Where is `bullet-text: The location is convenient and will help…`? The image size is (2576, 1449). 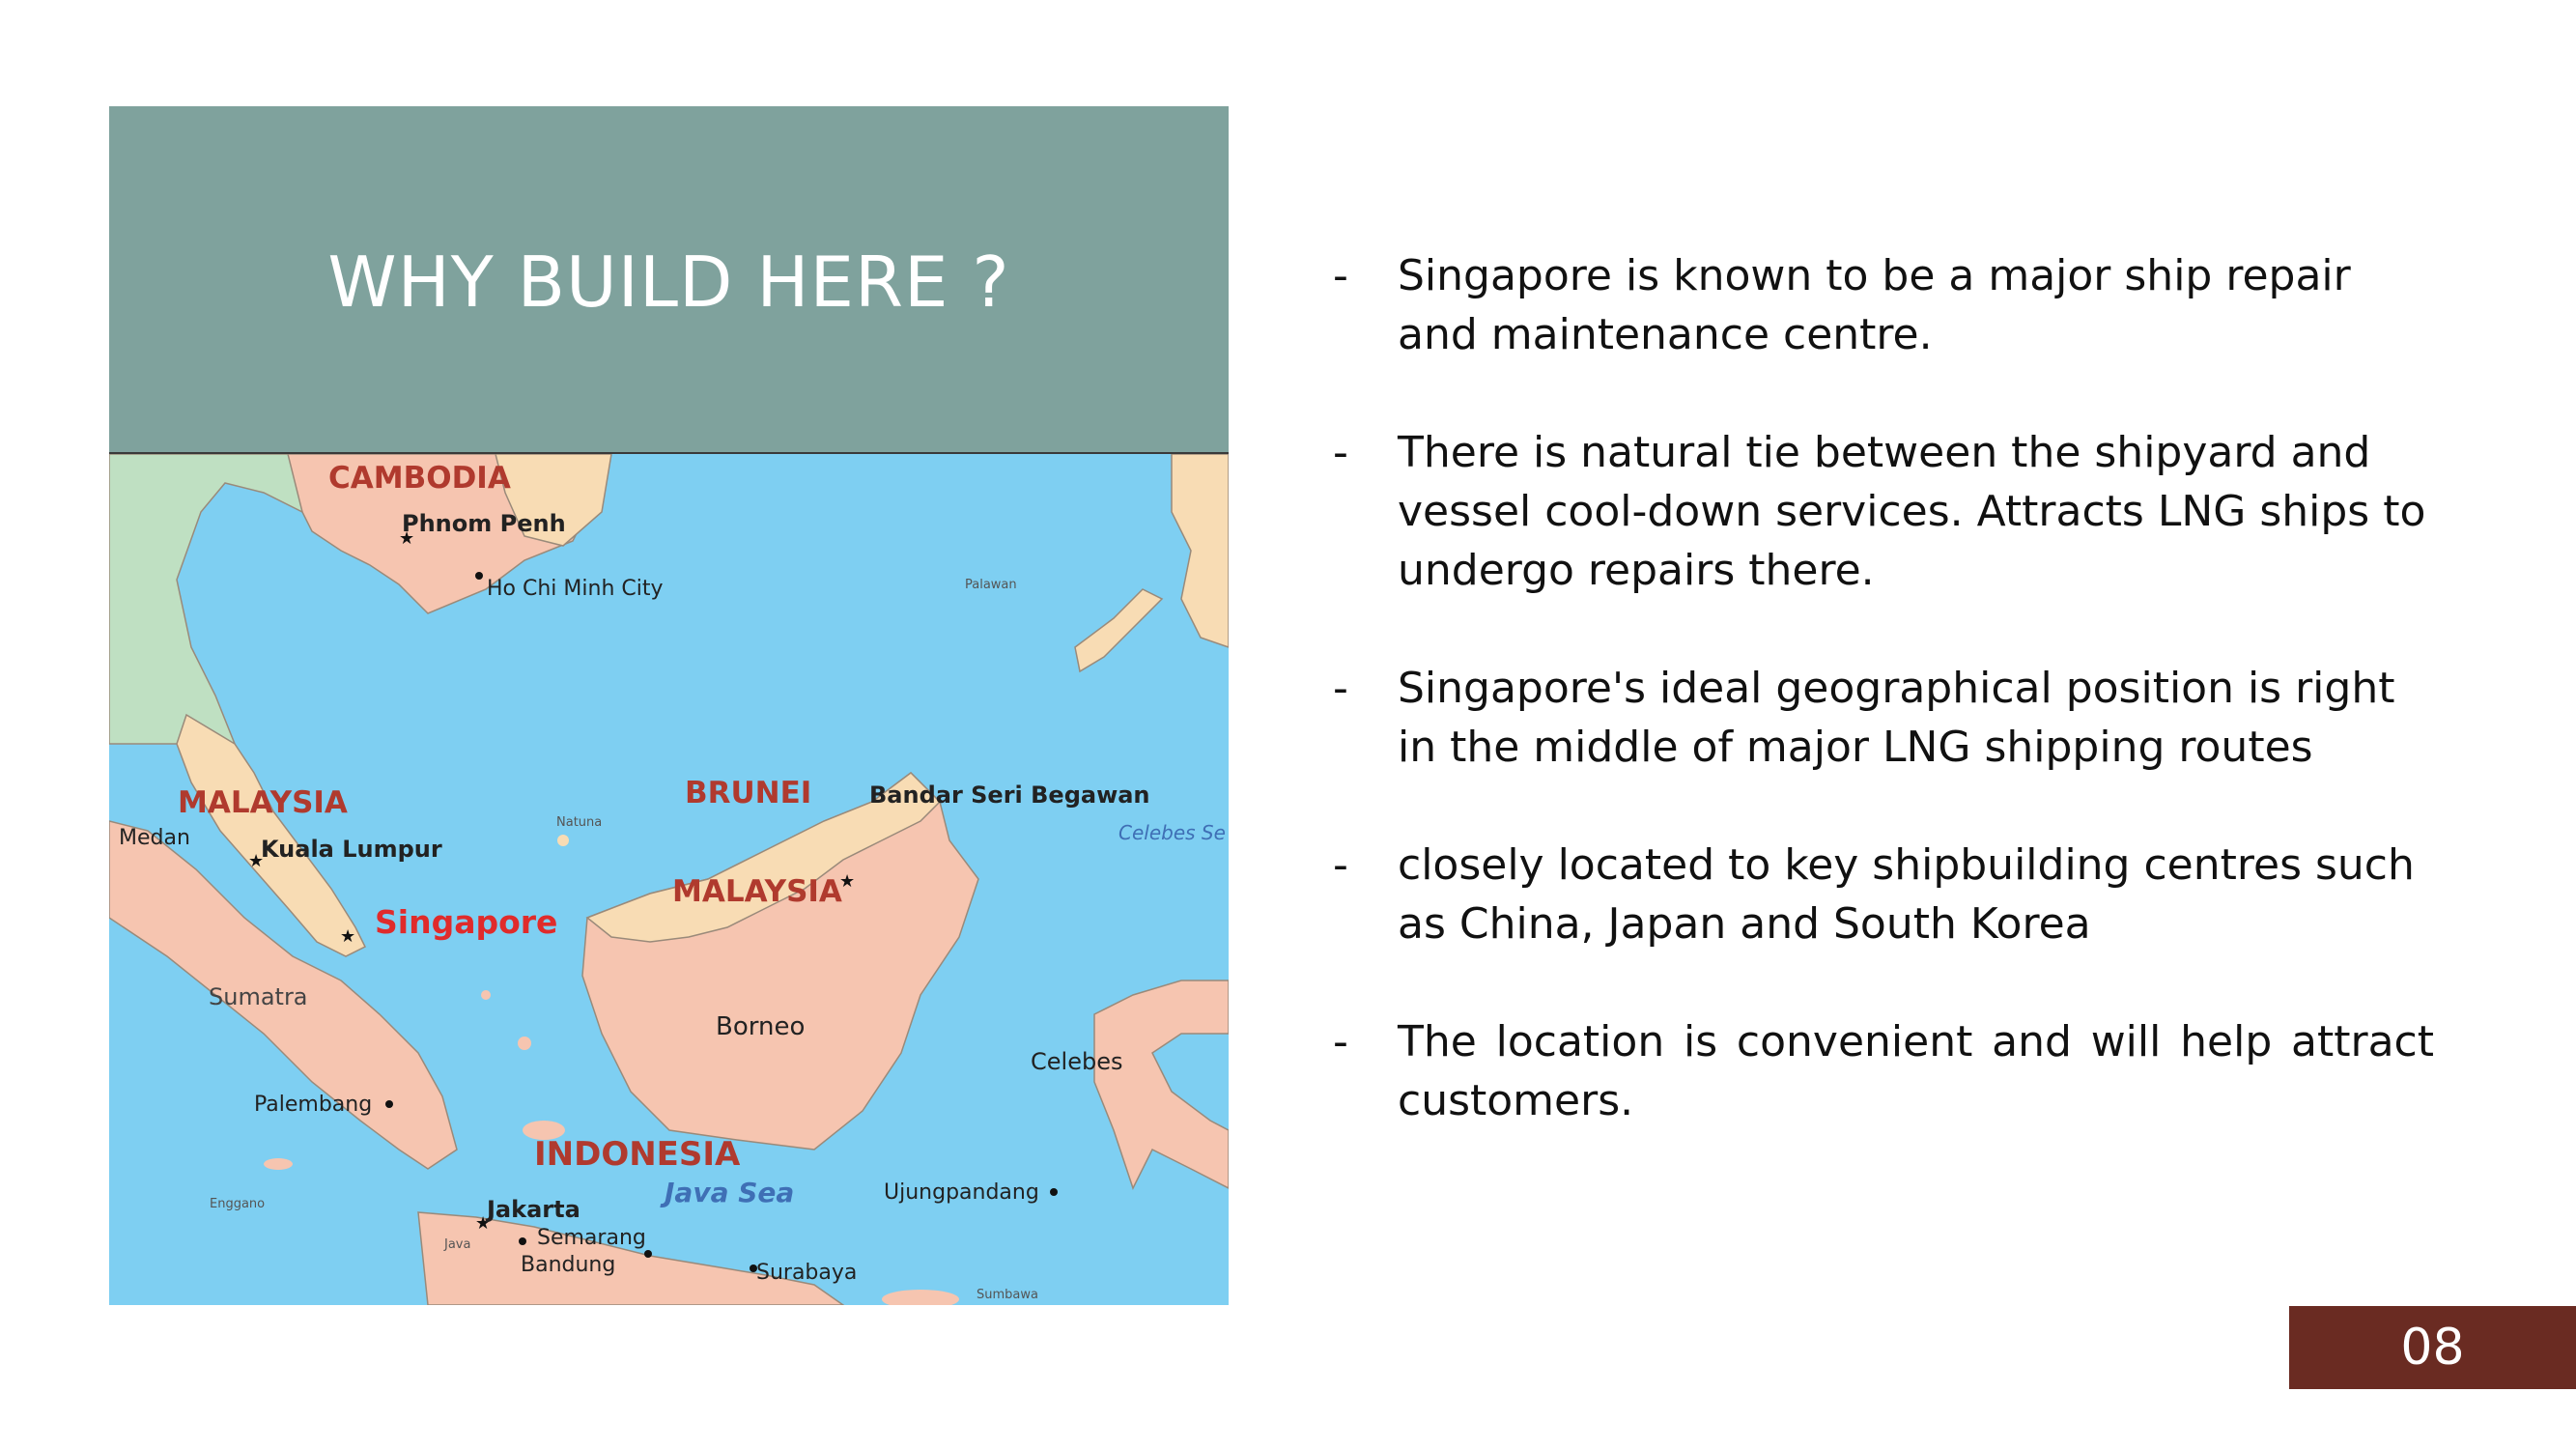
bullet-text: The location is convenient and will help… is located at coordinates (1916, 1071).